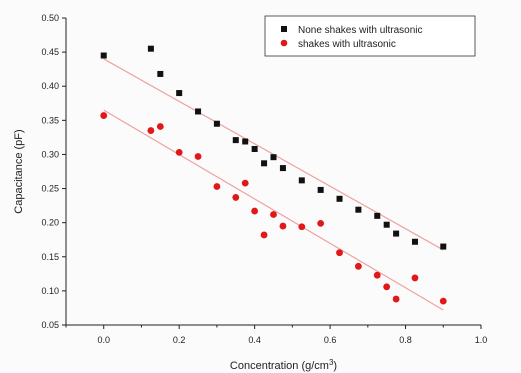  I want to click on x-axis-title-tail: ), so click(335, 366).